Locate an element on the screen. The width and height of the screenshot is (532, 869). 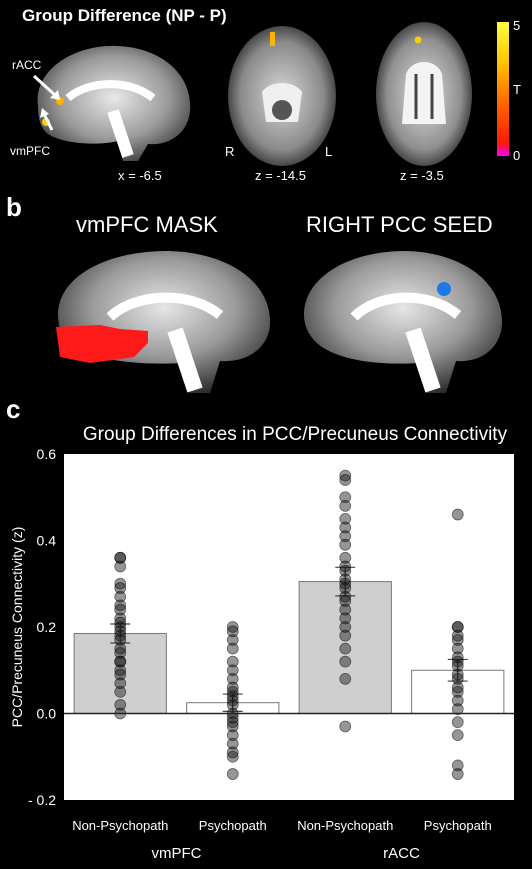
panel-c-letter: c is located at coordinates (13, 409).